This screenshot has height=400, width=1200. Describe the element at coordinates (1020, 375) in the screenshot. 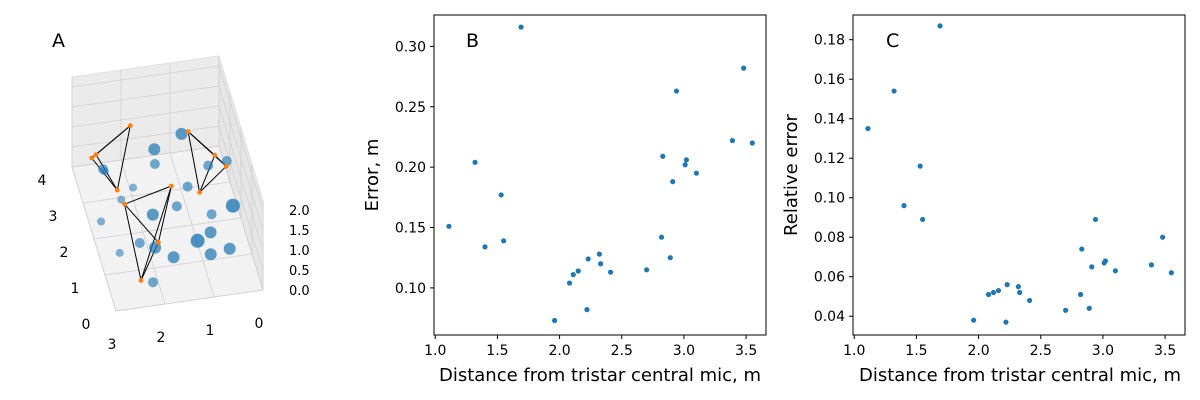

I see `panel-c-xlabel: Distance from tristar central mic, m` at that location.